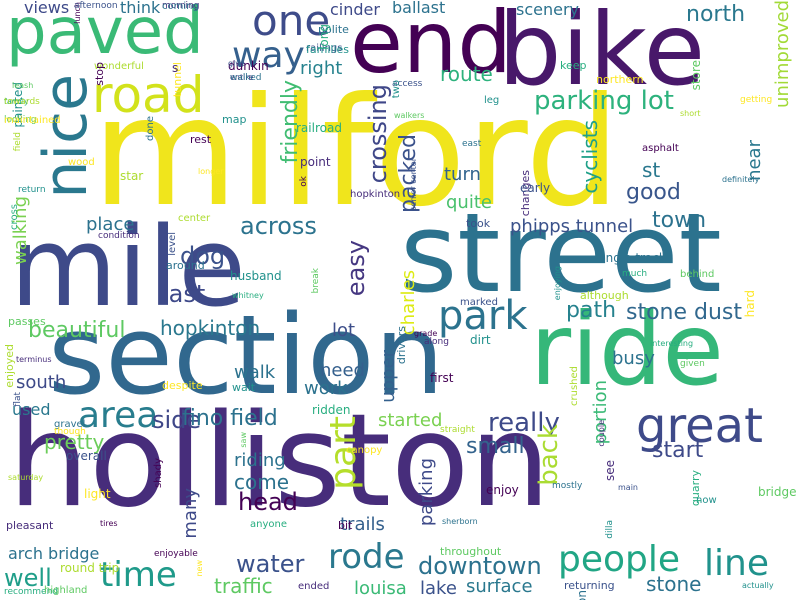  What do you see at coordinates (256, 276) in the screenshot?
I see `small-word-husband: husband` at bounding box center [256, 276].